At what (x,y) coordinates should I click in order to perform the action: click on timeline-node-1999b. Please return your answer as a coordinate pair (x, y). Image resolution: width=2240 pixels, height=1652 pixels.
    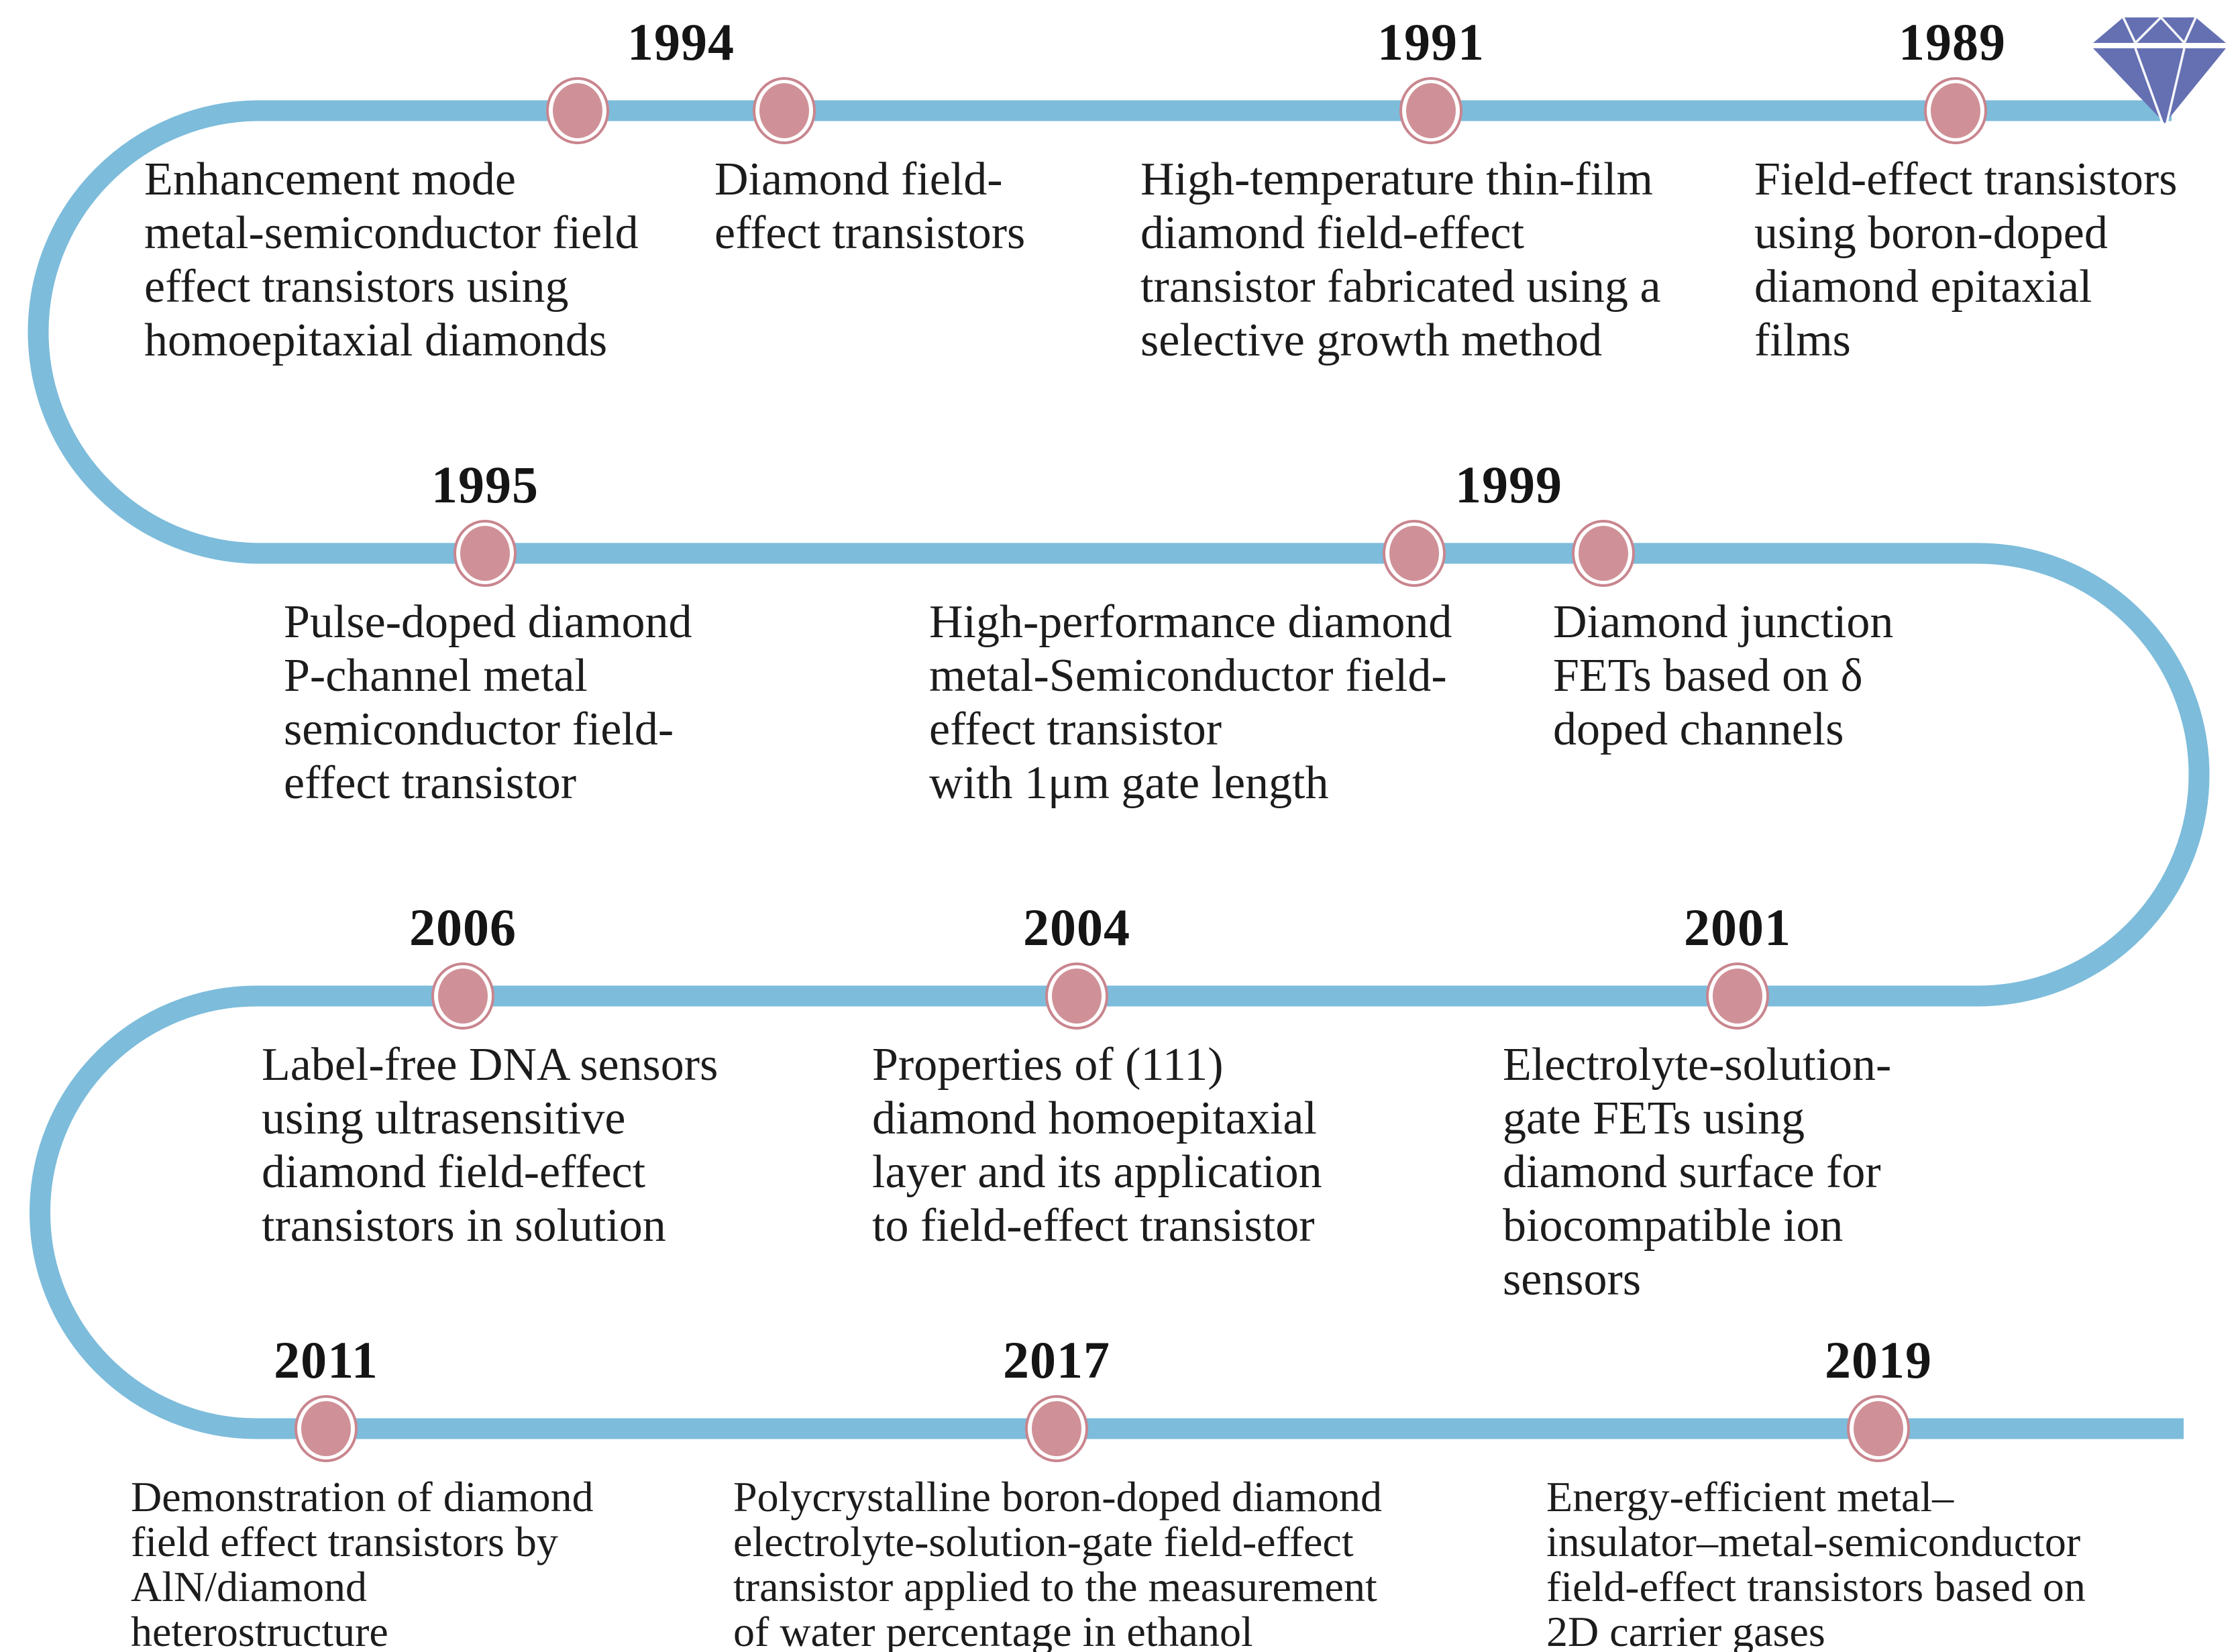
    Looking at the image, I should click on (1604, 553).